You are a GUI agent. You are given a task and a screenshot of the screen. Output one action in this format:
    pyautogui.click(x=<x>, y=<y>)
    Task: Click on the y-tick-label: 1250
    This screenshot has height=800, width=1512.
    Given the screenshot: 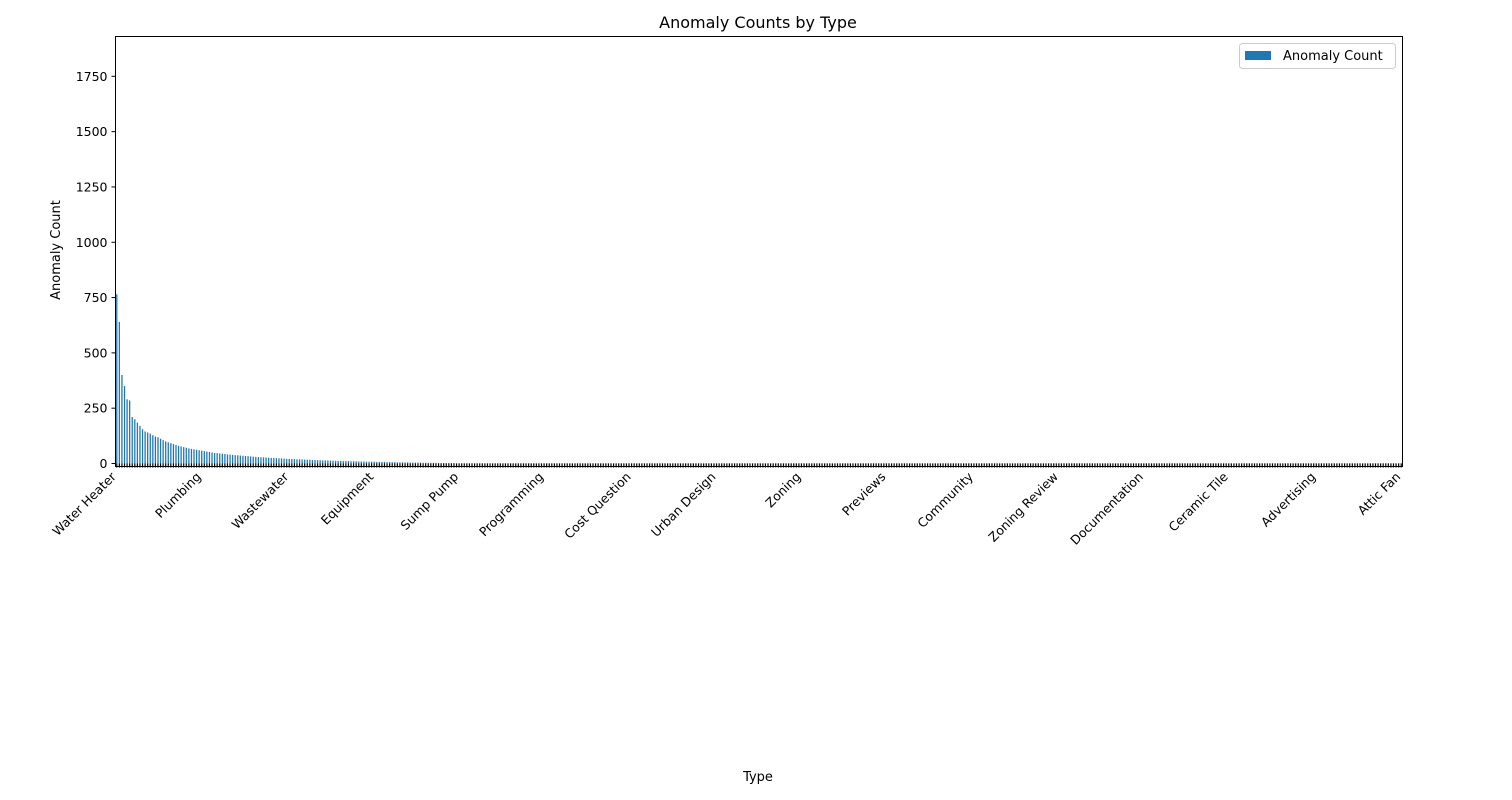 What is the action you would take?
    pyautogui.click(x=92, y=186)
    